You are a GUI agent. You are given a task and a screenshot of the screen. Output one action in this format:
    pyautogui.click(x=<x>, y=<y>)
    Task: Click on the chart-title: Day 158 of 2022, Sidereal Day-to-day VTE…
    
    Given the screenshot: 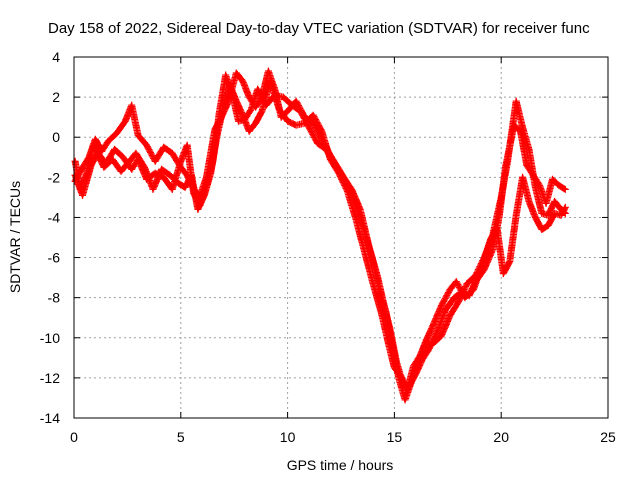 What is the action you would take?
    pyautogui.click(x=319, y=28)
    